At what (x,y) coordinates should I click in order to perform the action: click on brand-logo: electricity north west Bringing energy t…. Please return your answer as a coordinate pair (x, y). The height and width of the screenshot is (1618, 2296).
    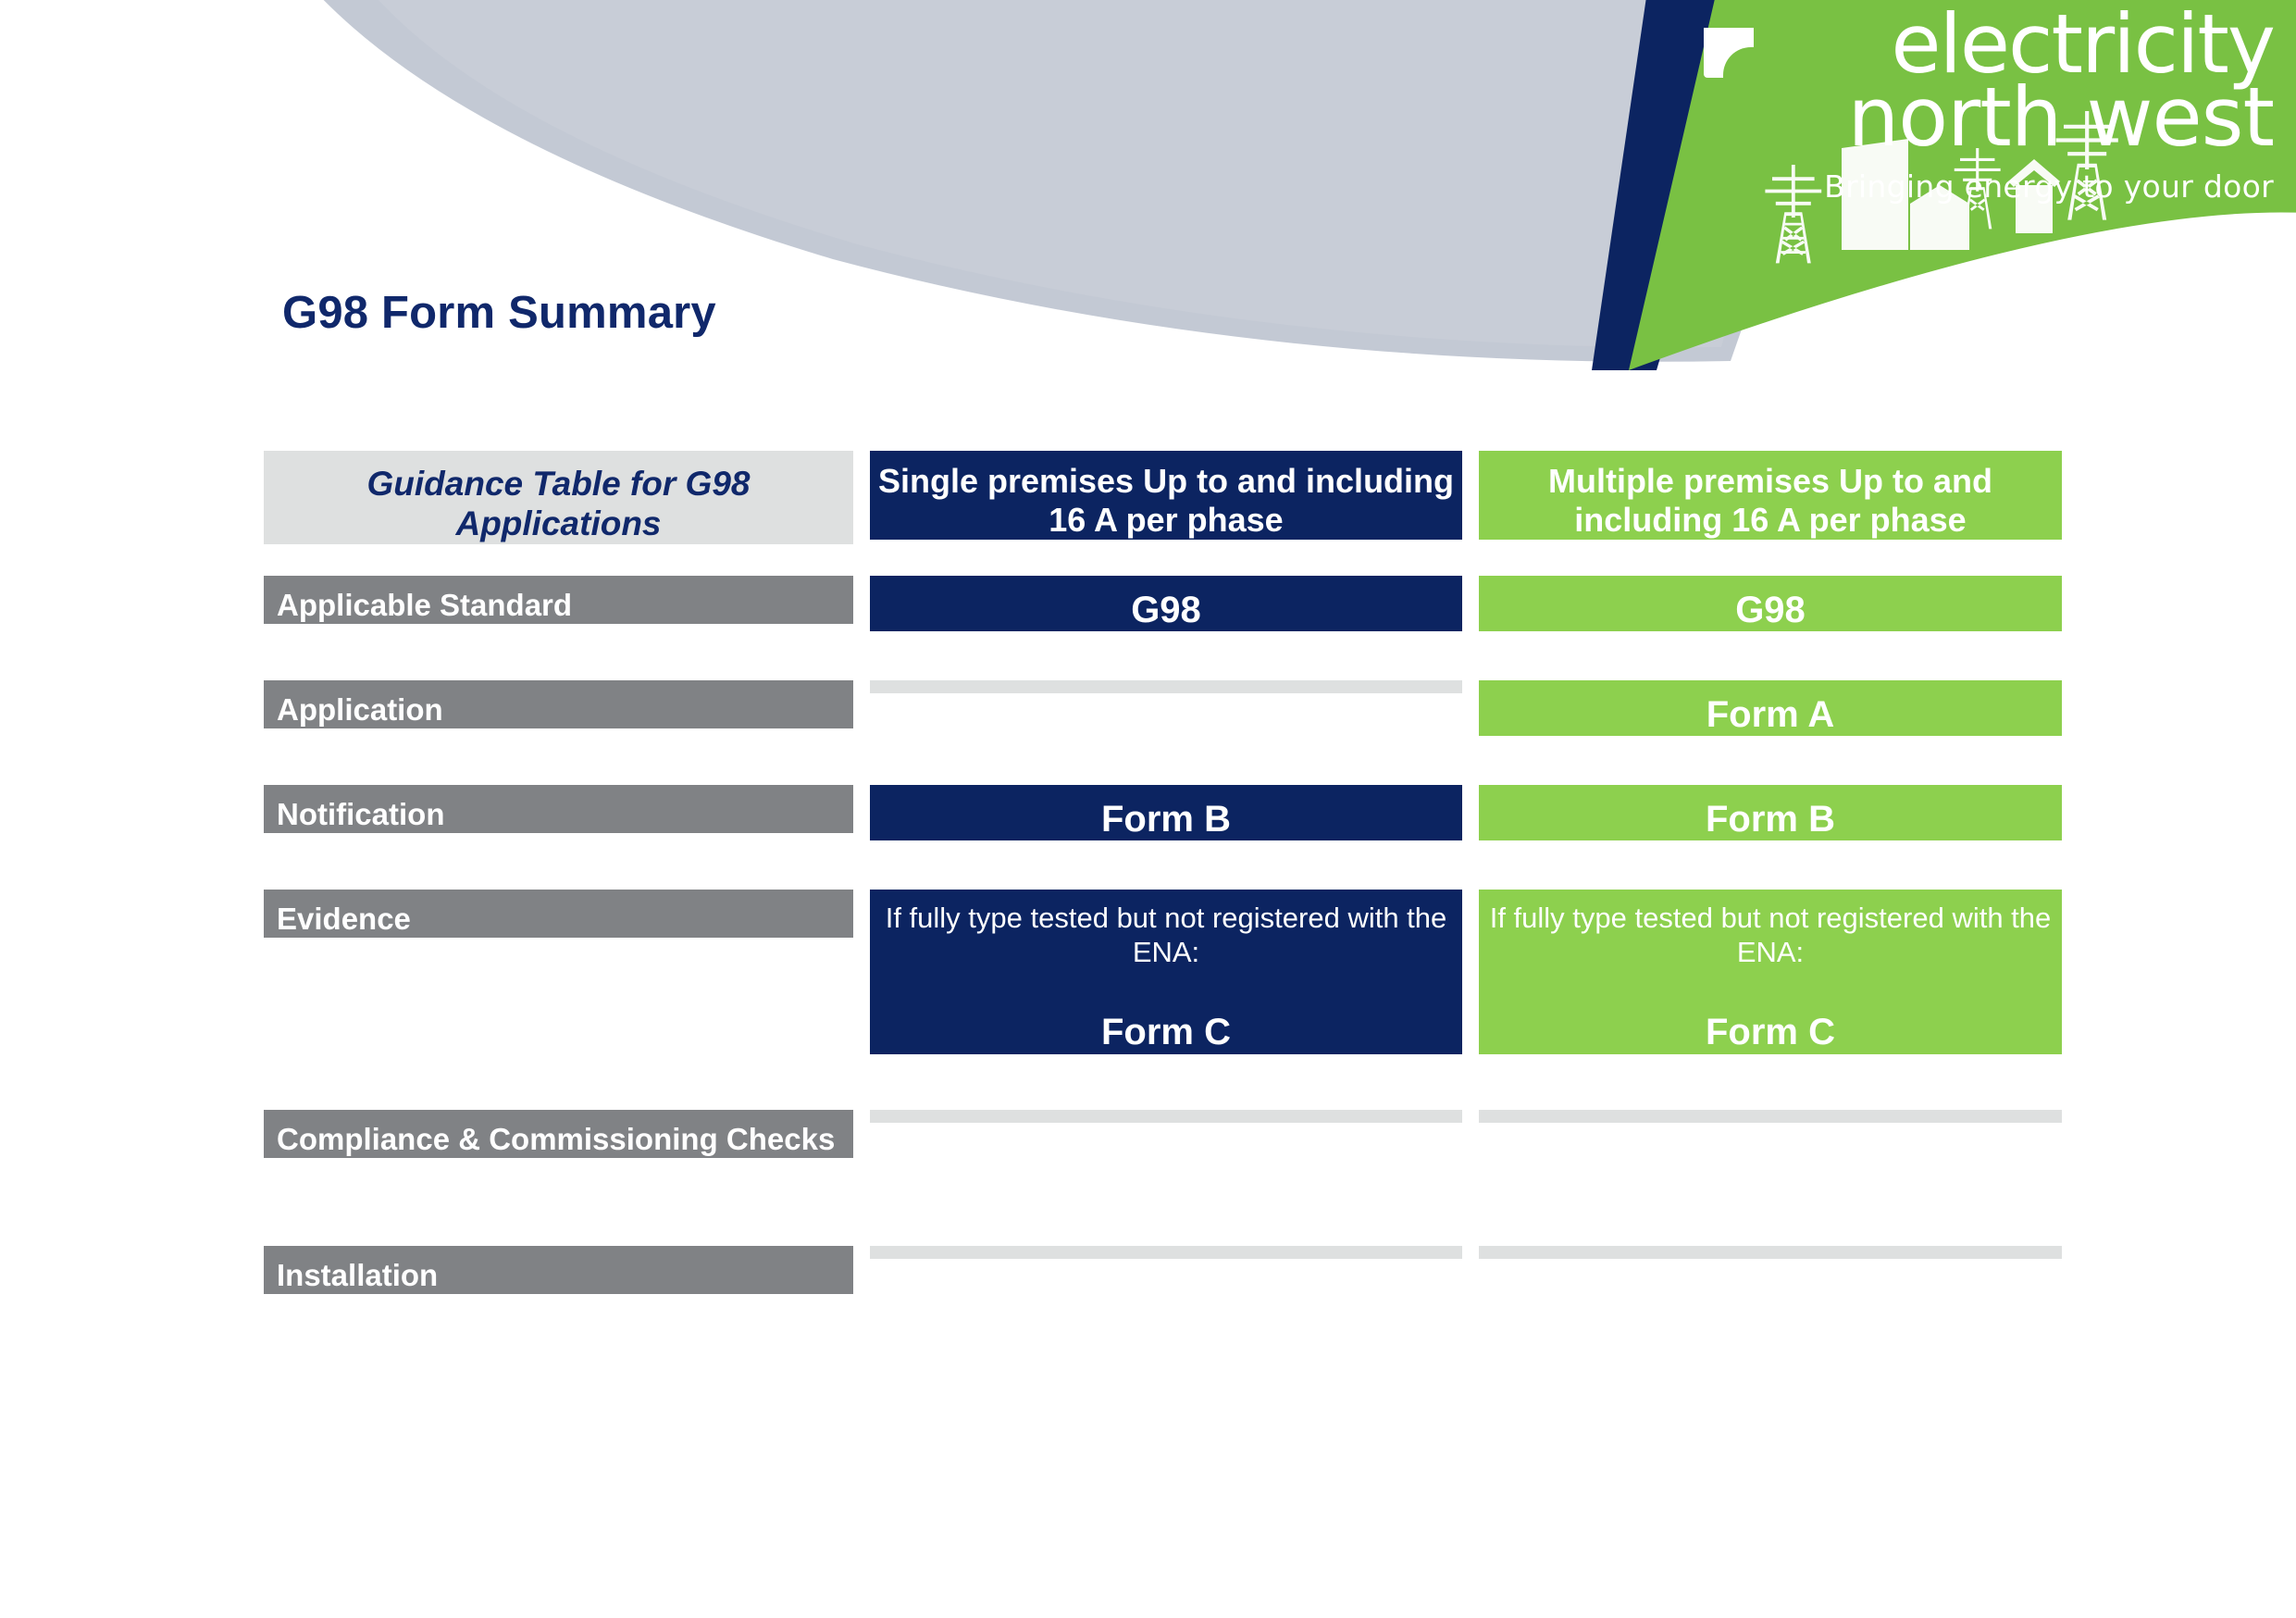
    Looking at the image, I should click on (1983, 102).